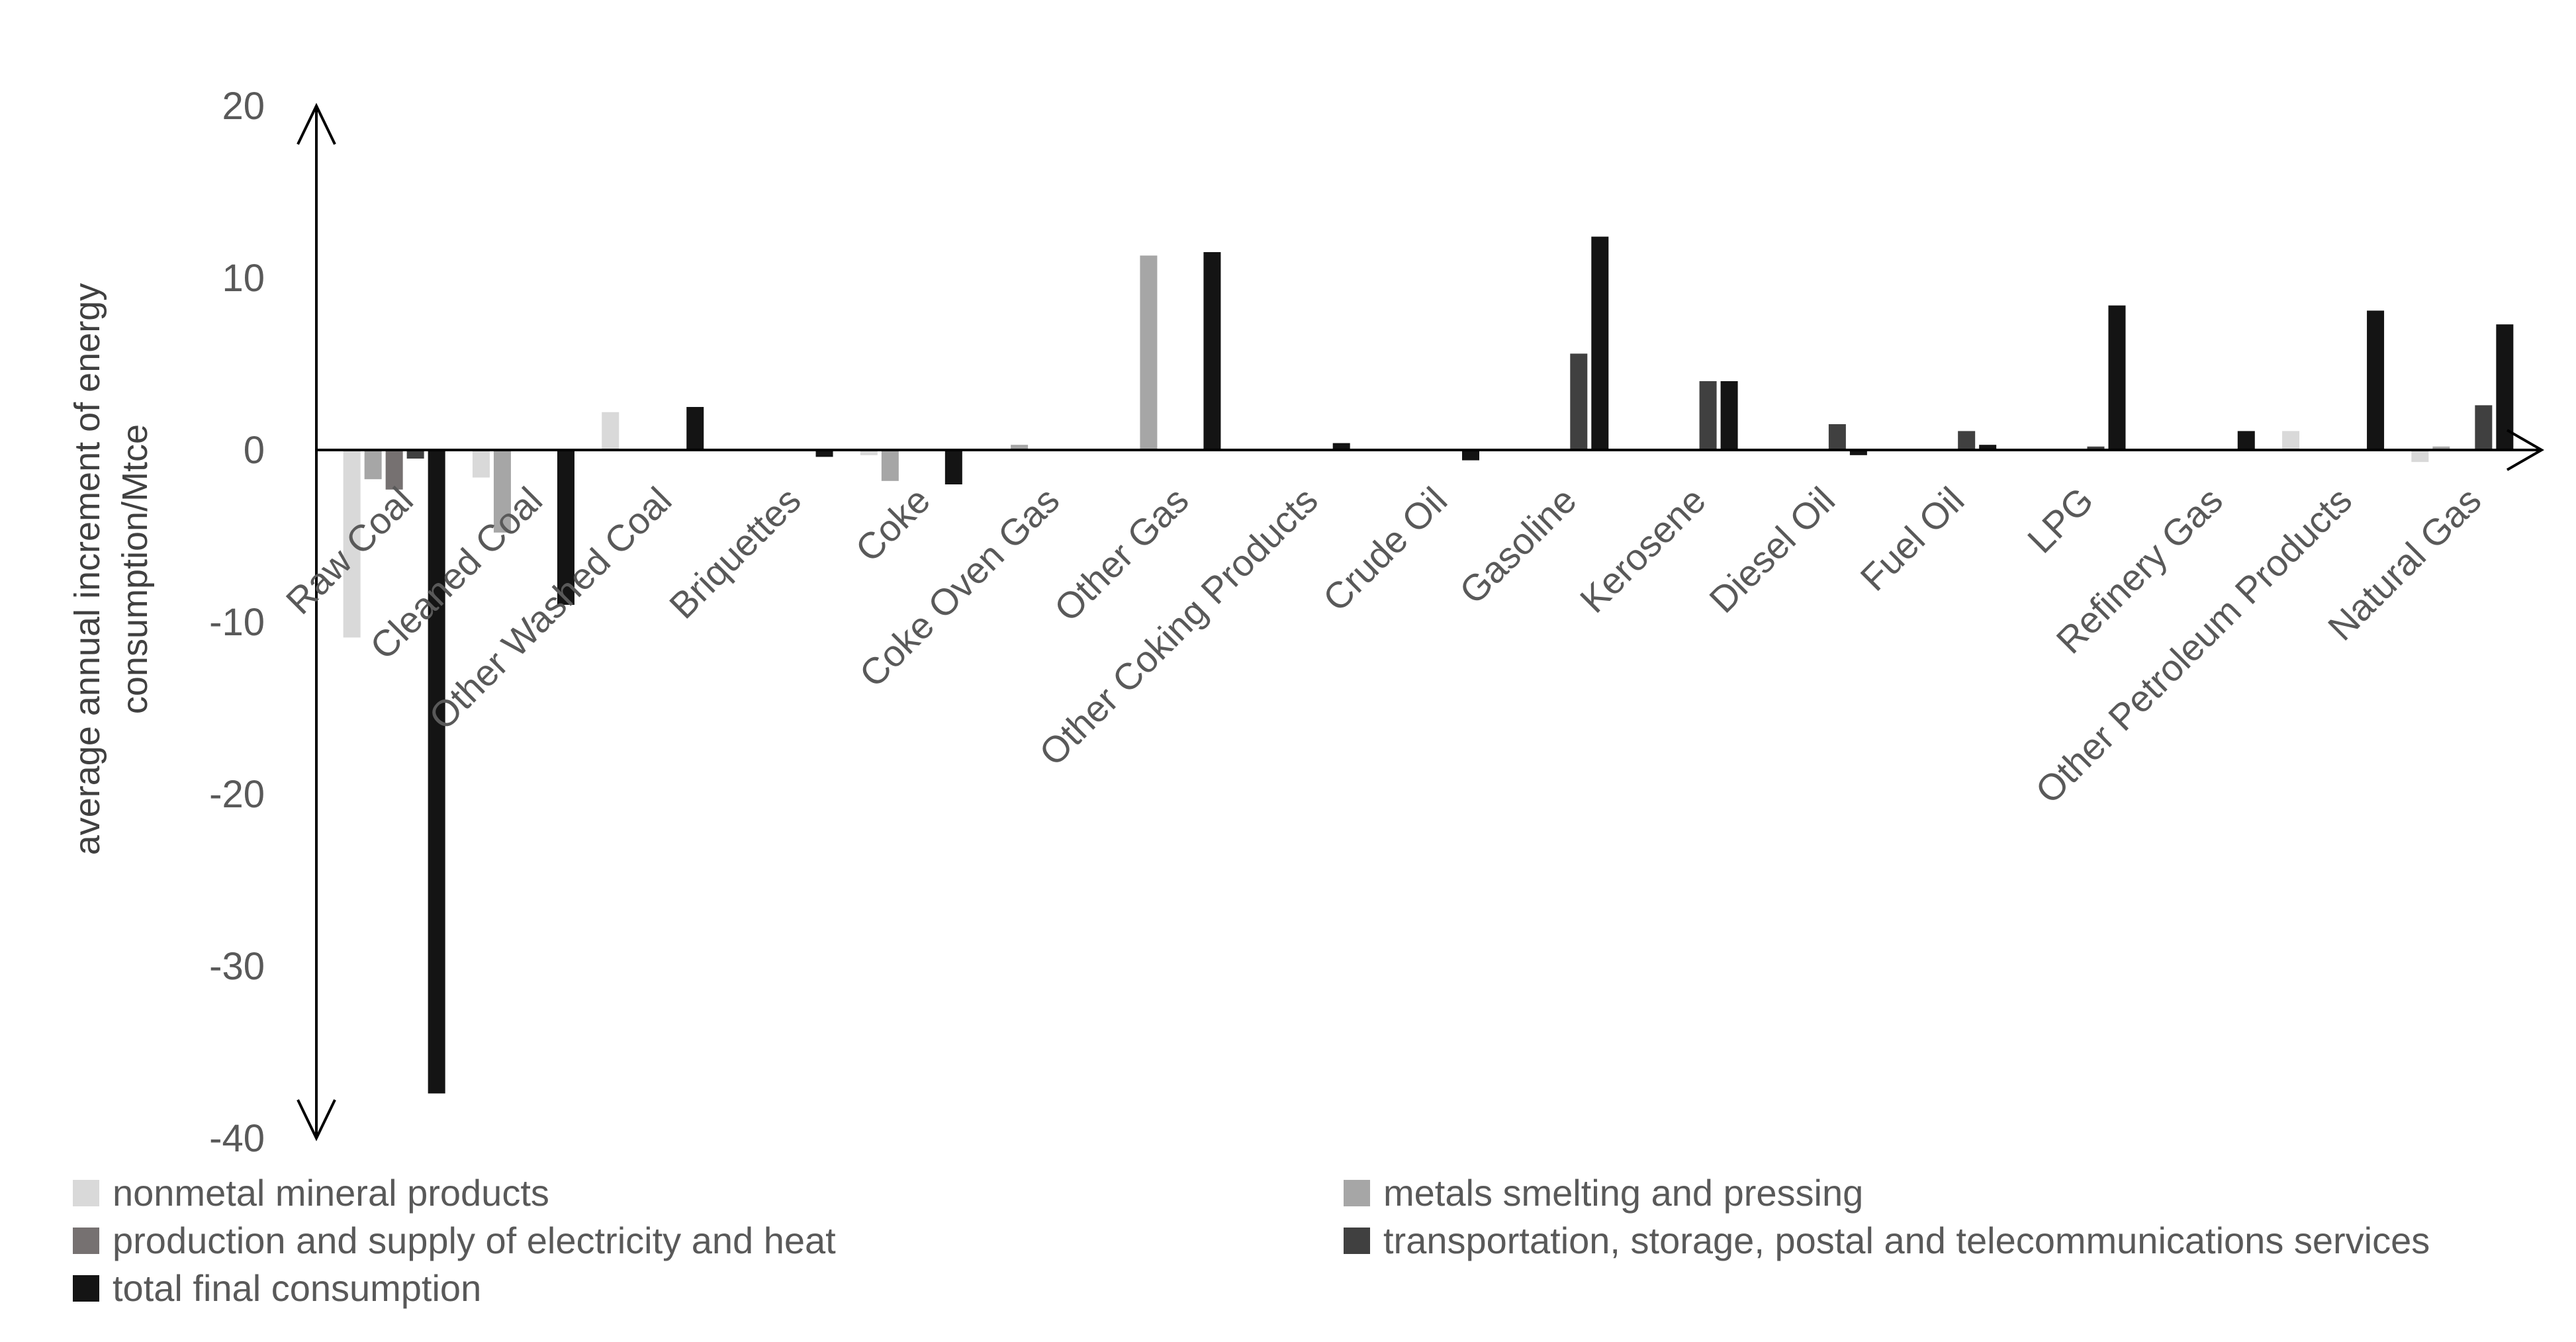 Image resolution: width=2576 pixels, height=1342 pixels. What do you see at coordinates (237, 794) in the screenshot?
I see `y-tick-label: -20` at bounding box center [237, 794].